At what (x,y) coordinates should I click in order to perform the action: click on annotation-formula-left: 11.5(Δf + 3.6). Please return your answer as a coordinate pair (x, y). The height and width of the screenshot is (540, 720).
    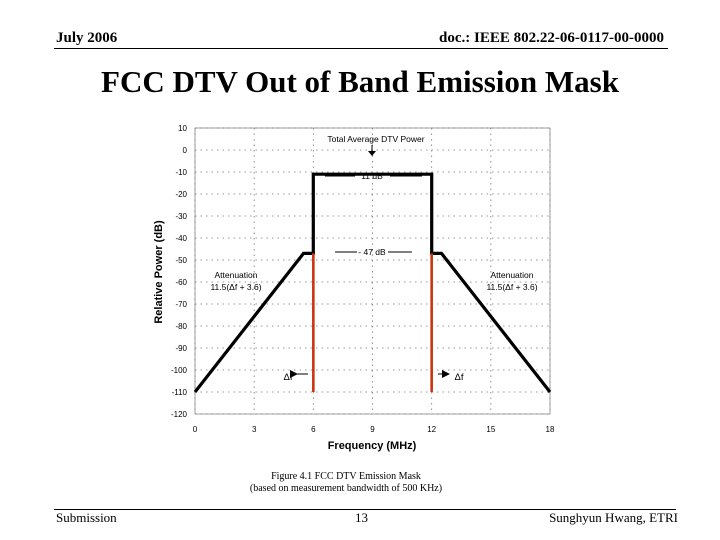
    Looking at the image, I should click on (235, 287).